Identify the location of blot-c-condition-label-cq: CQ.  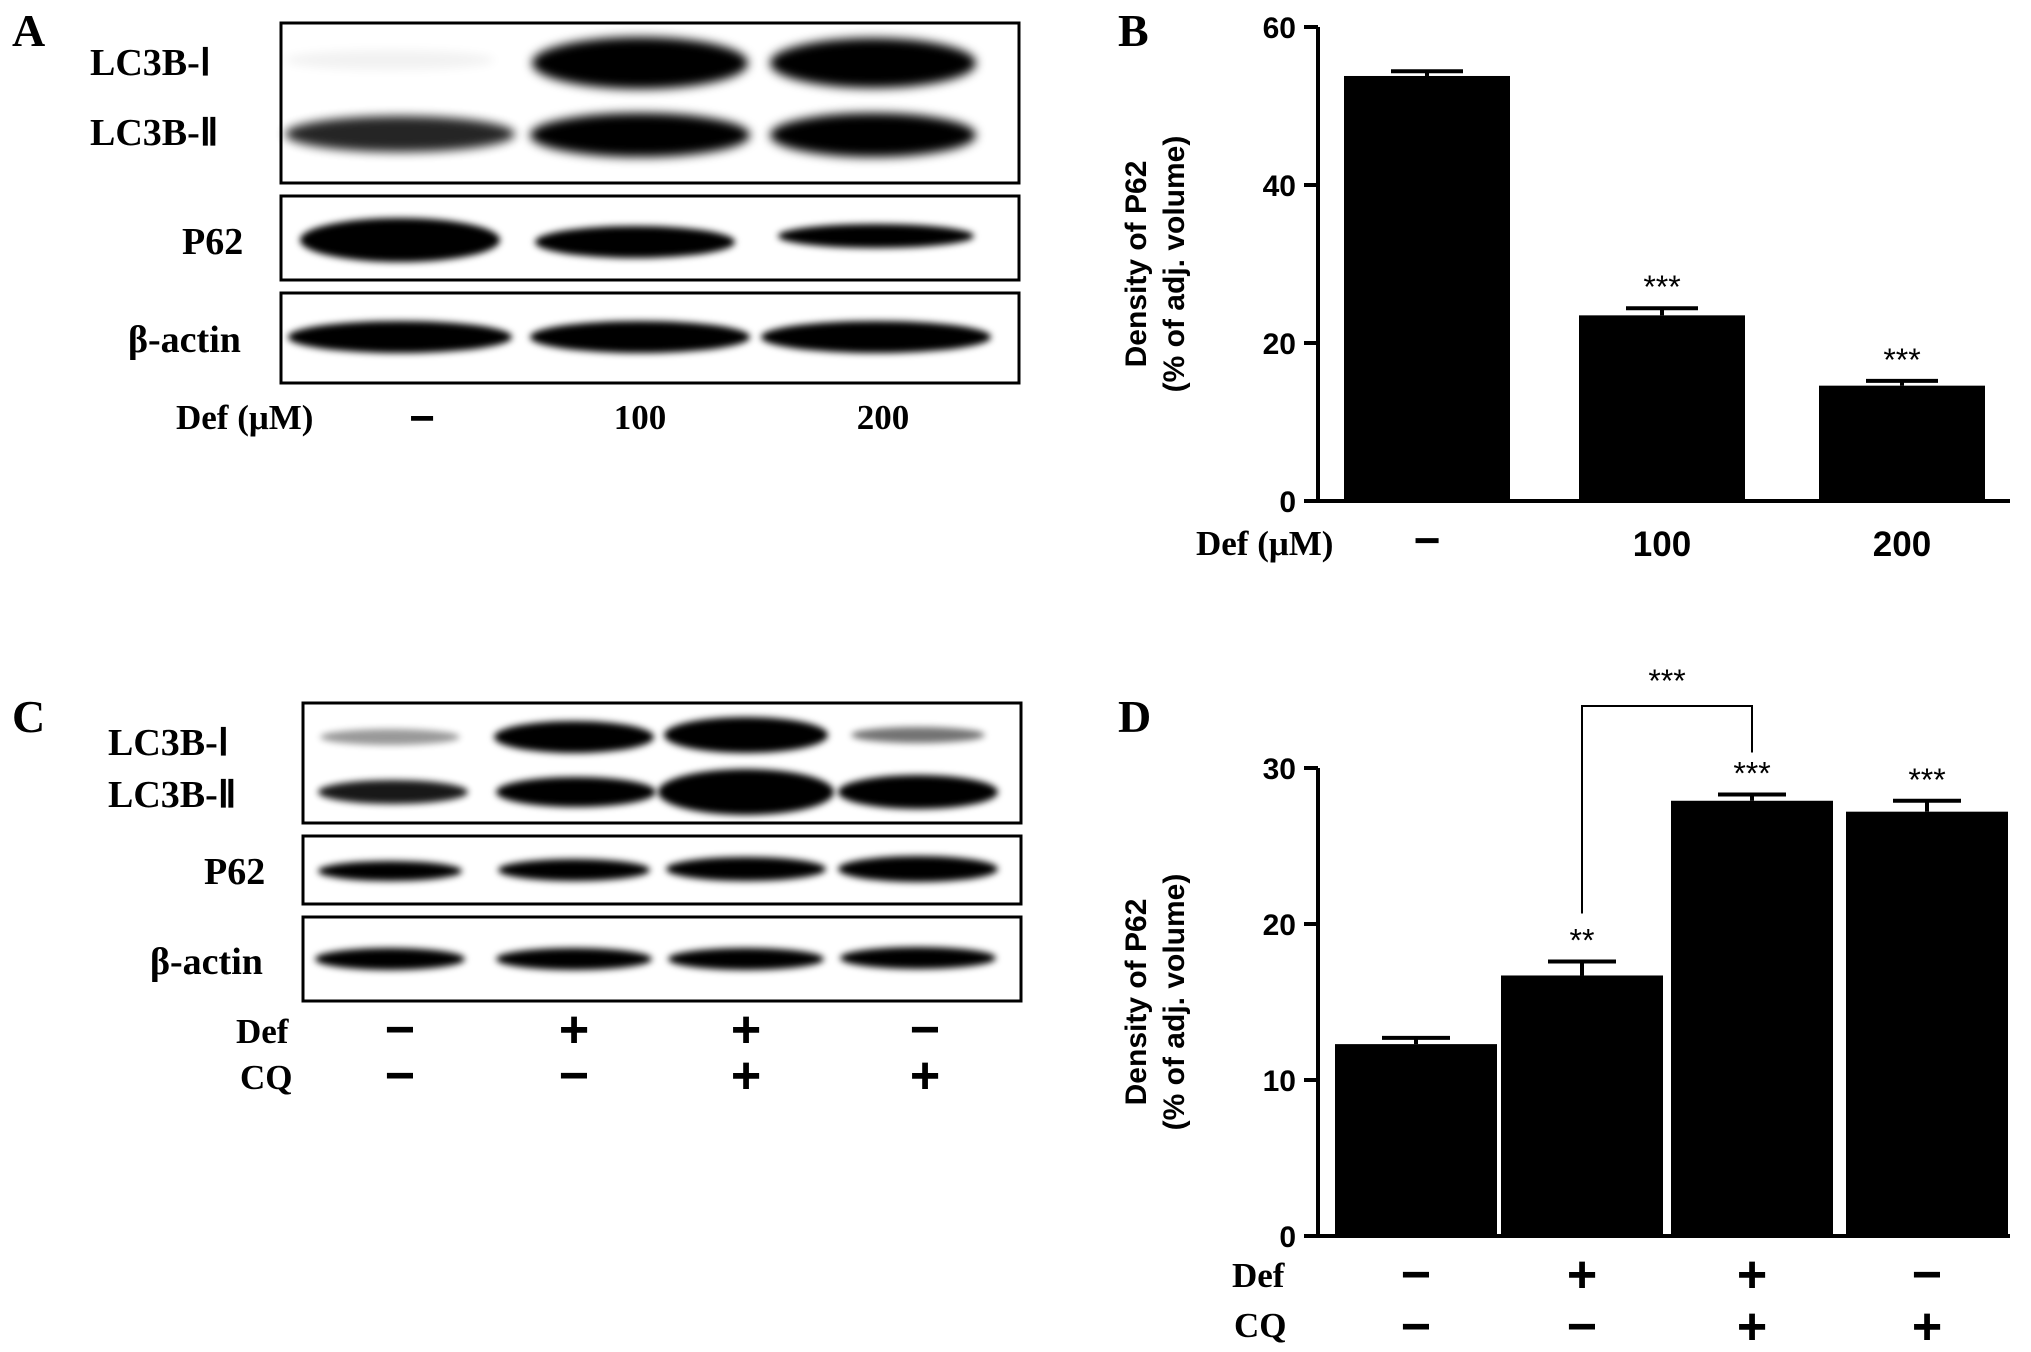
(266, 1077).